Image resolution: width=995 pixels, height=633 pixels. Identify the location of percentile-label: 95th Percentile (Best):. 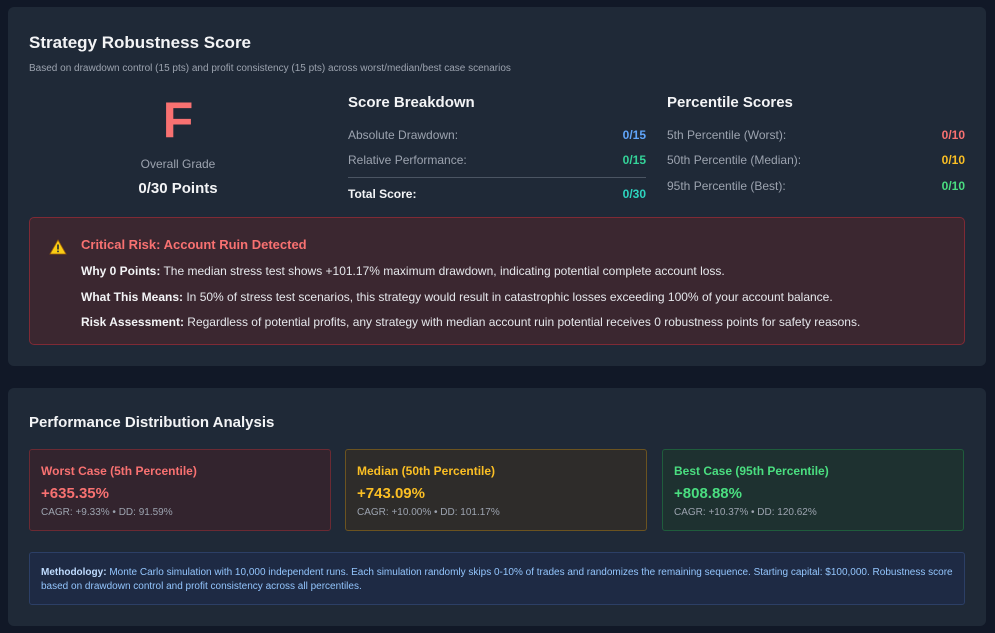
(726, 186).